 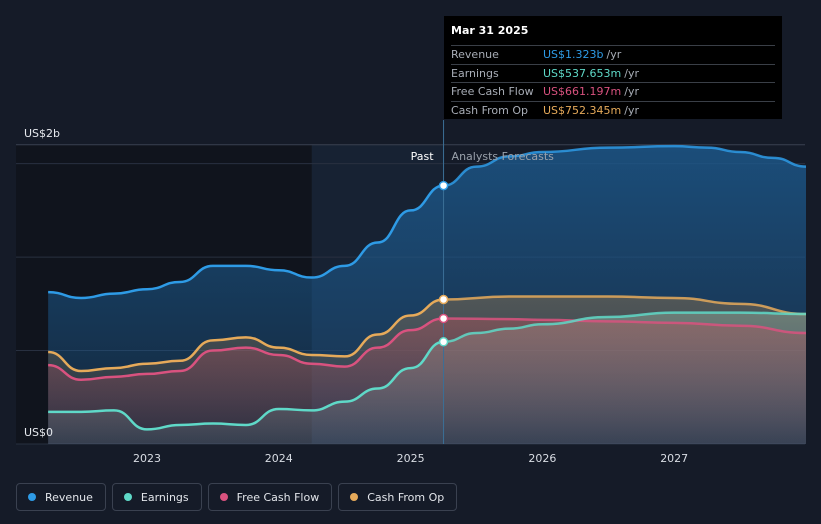 What do you see at coordinates (443, 318) in the screenshot?
I see `free-cash-flow-marker` at bounding box center [443, 318].